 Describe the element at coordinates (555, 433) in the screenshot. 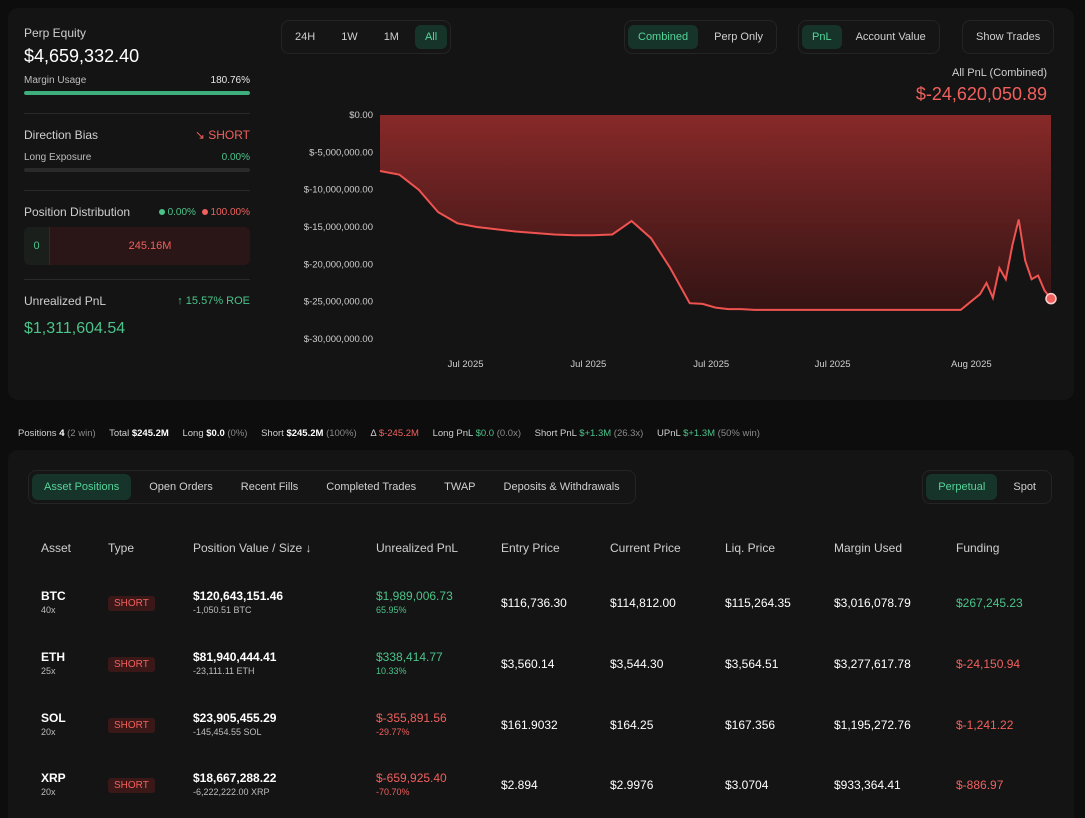

I see `summary-short-pnl-label: Short PnL` at that location.